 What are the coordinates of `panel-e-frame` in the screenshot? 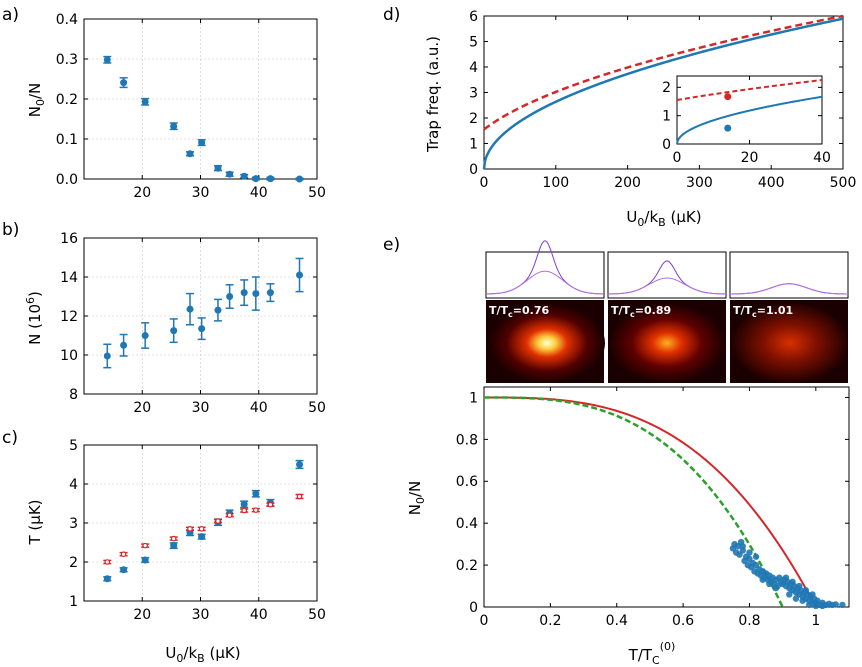 It's located at (666, 497).